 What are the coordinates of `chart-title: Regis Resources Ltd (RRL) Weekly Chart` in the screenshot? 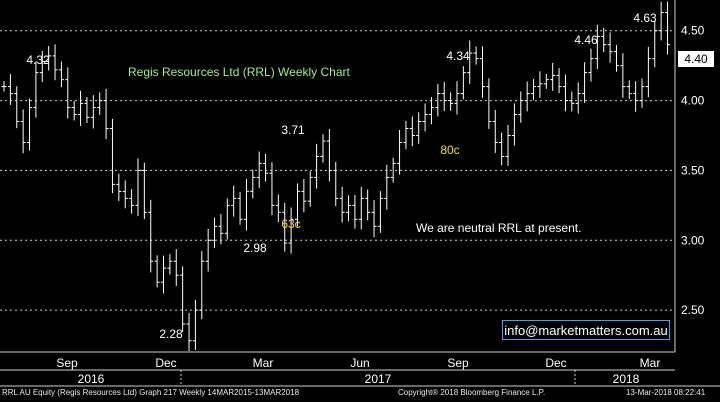 It's located at (239, 72).